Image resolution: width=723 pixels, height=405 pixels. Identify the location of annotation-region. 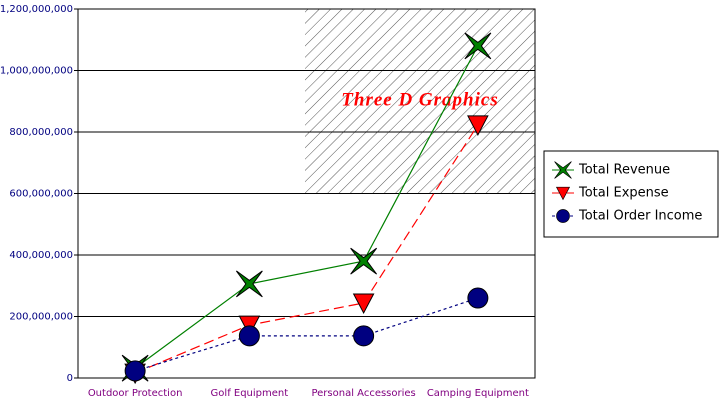
(420, 101).